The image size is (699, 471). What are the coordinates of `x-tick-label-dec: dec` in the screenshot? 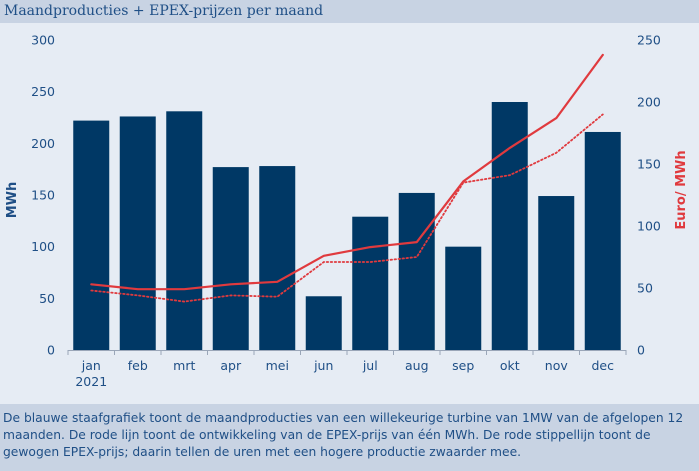 It's located at (603, 365).